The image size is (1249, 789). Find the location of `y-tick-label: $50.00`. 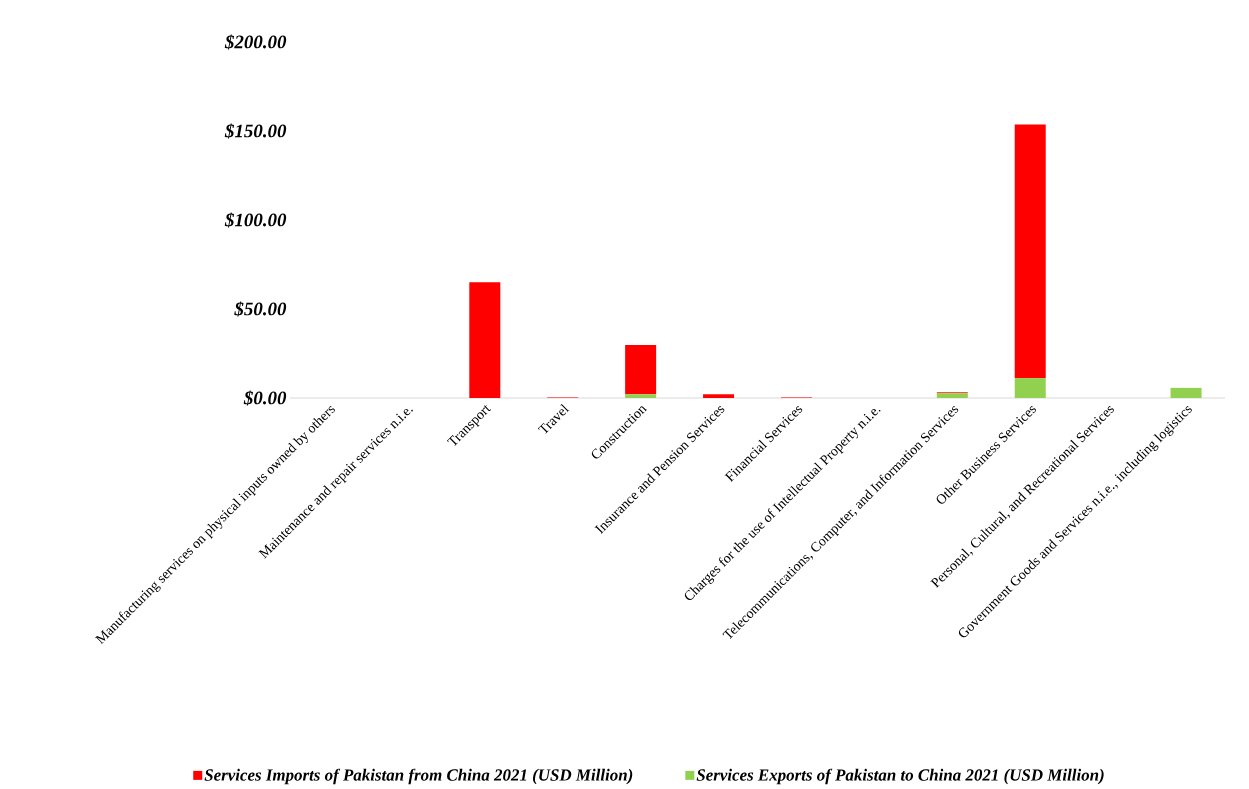

y-tick-label: $50.00 is located at coordinates (260, 309).